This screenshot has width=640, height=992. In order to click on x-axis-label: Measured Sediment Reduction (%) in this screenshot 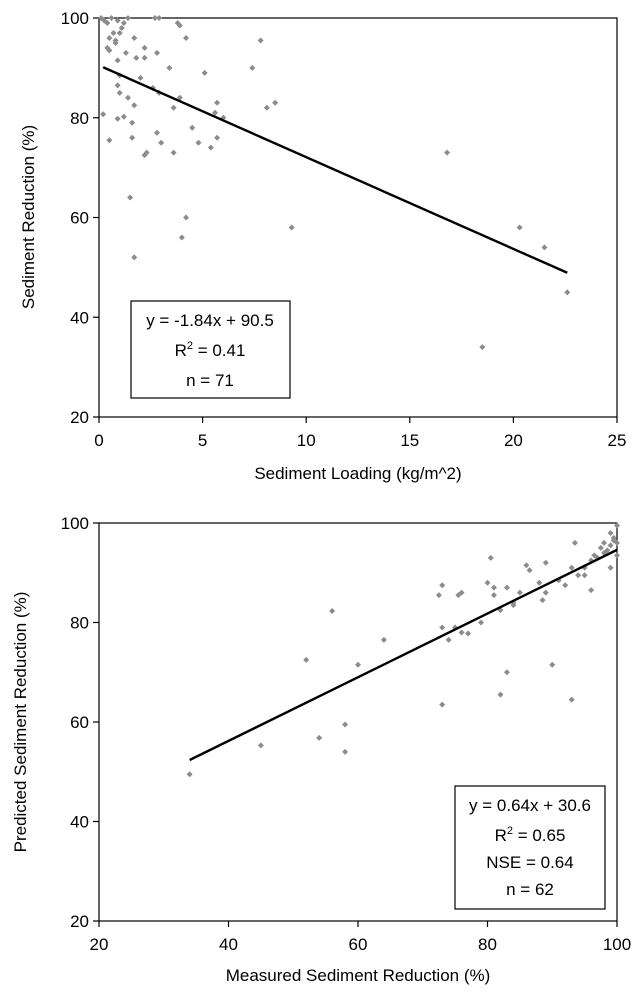, I will do `click(358, 975)`.